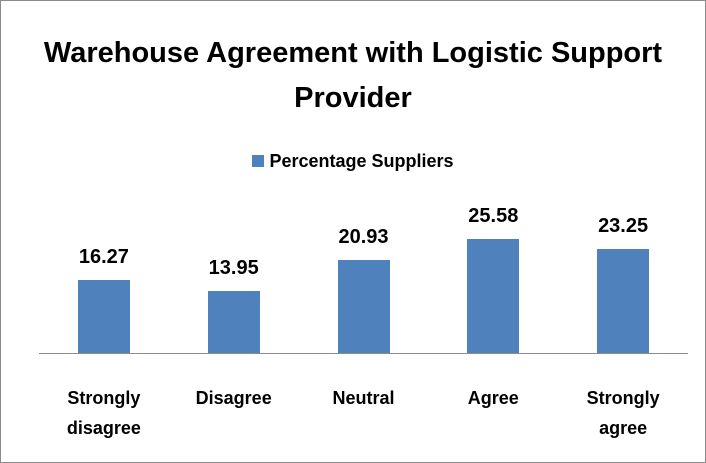 This screenshot has width=706, height=463. I want to click on x-tick-label: Strongly disagree, so click(103, 413).